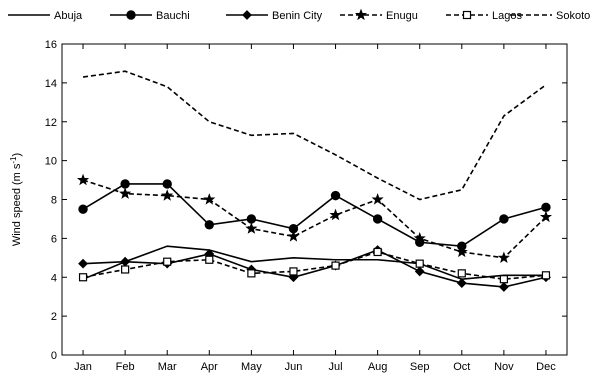  I want to click on legend-item-abuja: Abuja, so click(45, 16).